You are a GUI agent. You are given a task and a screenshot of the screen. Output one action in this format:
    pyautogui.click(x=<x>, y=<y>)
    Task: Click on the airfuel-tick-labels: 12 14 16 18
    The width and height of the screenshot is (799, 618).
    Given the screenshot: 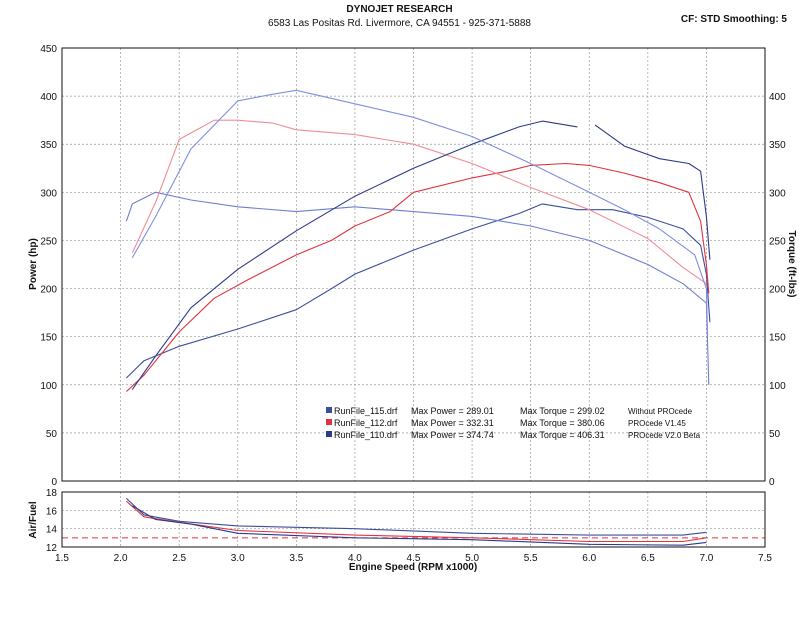 What is the action you would take?
    pyautogui.click(x=52, y=521)
    